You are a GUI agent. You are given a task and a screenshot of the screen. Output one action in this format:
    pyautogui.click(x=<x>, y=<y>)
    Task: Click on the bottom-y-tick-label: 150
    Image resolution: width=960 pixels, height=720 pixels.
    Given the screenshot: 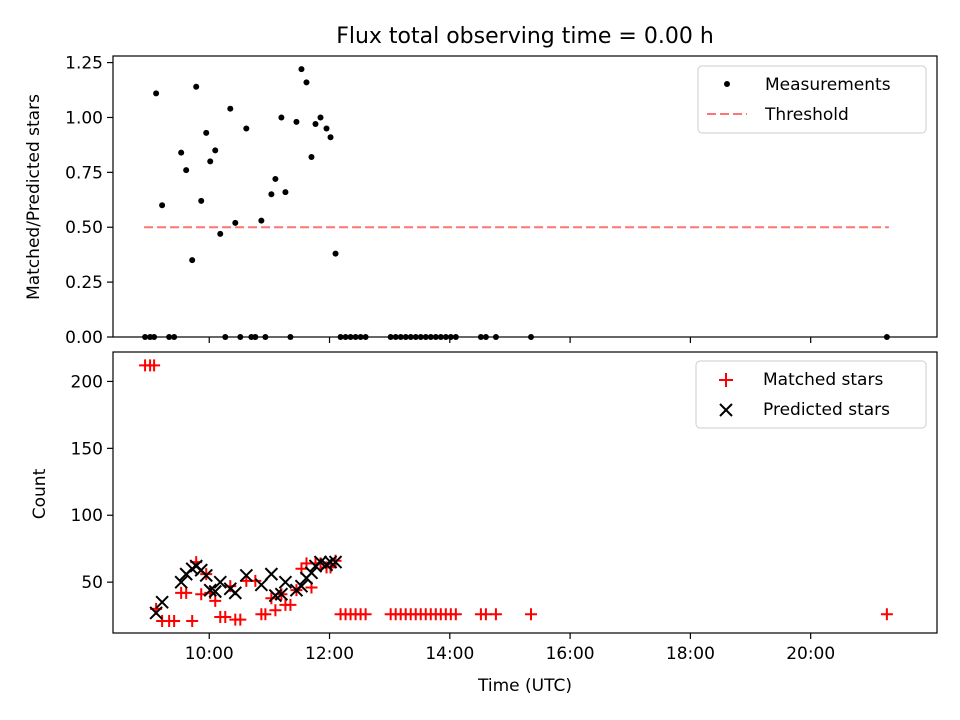 What is the action you would take?
    pyautogui.click(x=87, y=449)
    